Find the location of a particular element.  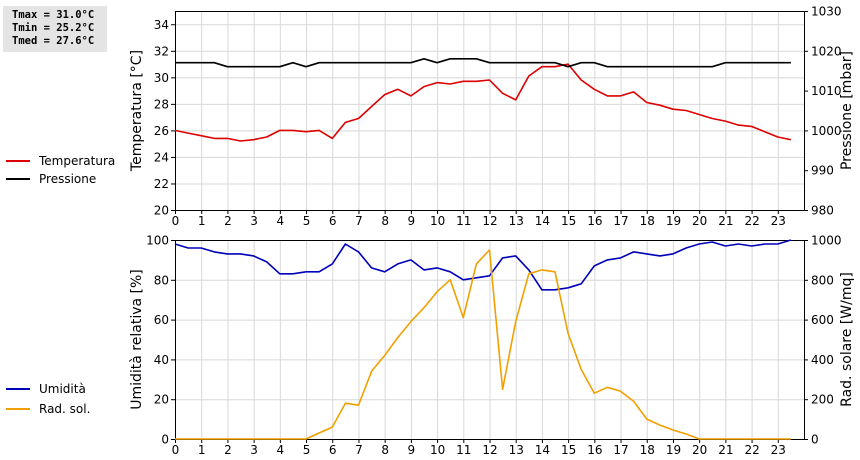

stat-tmin: Tmin = 25.2°C is located at coordinates (53, 28).